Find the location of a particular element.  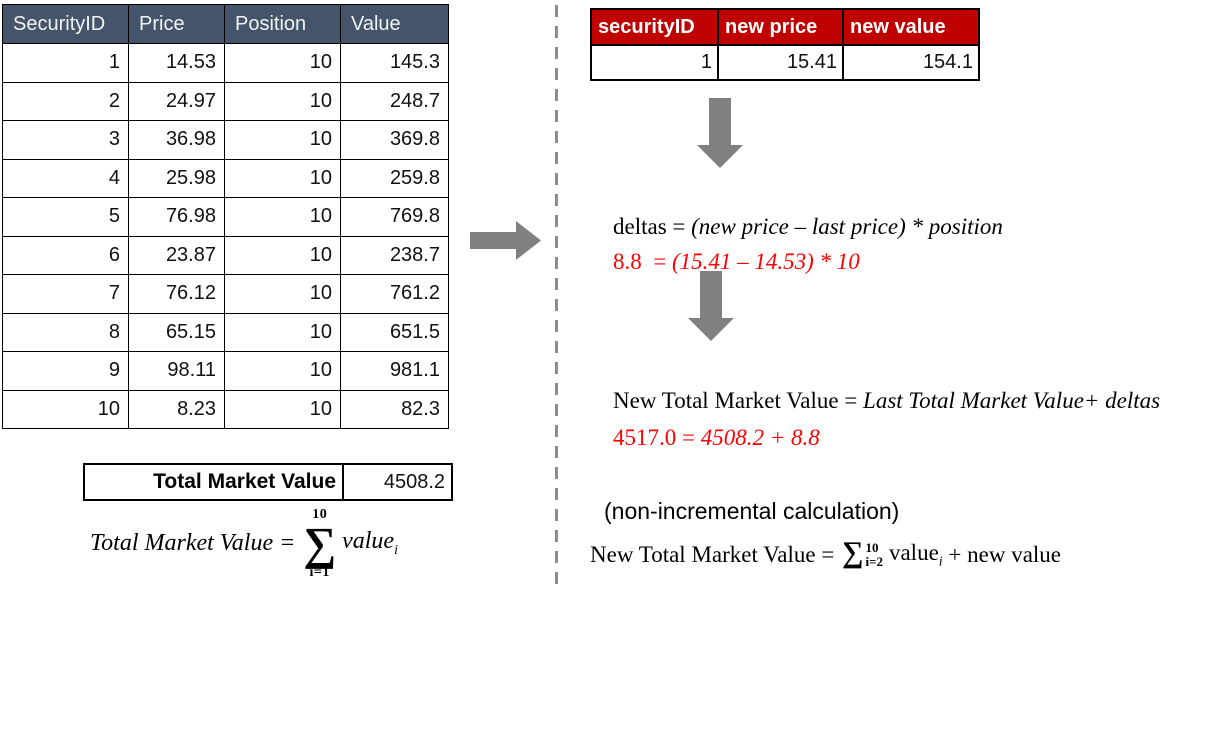

table-cell: 76.98 is located at coordinates (176, 217).